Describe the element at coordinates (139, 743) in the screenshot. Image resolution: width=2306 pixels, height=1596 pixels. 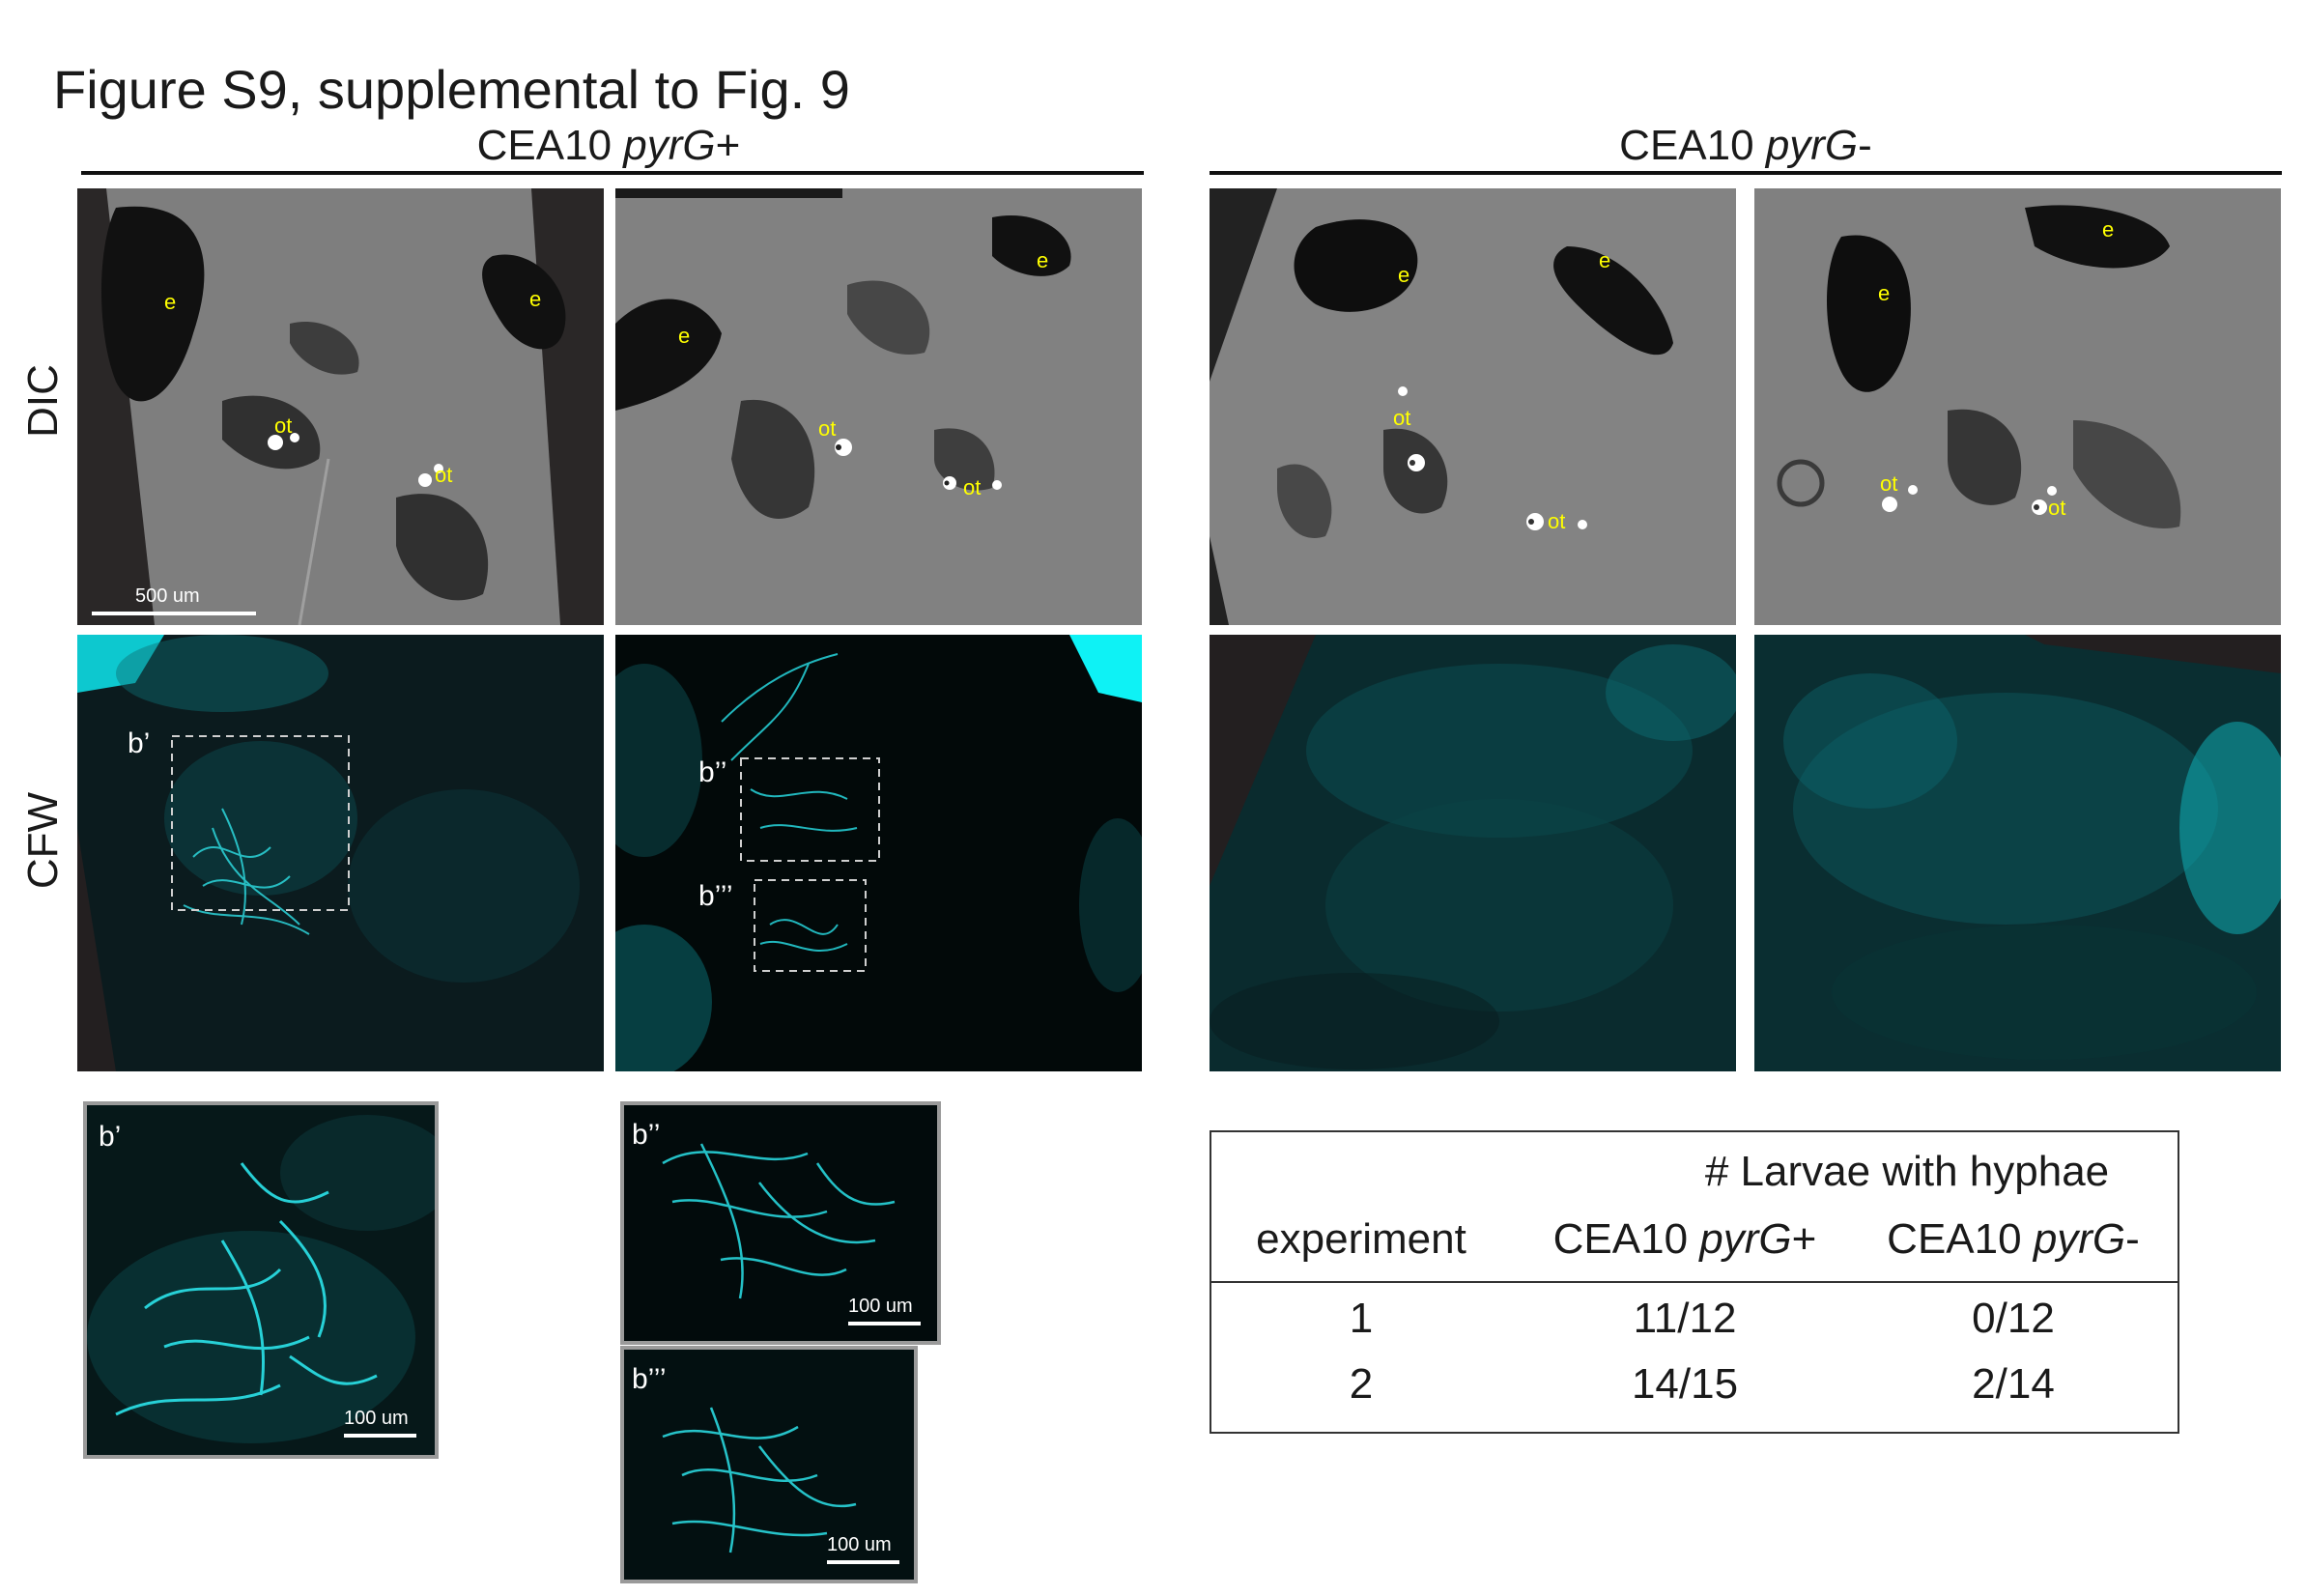
I see `roi-label-b1: b’` at that location.